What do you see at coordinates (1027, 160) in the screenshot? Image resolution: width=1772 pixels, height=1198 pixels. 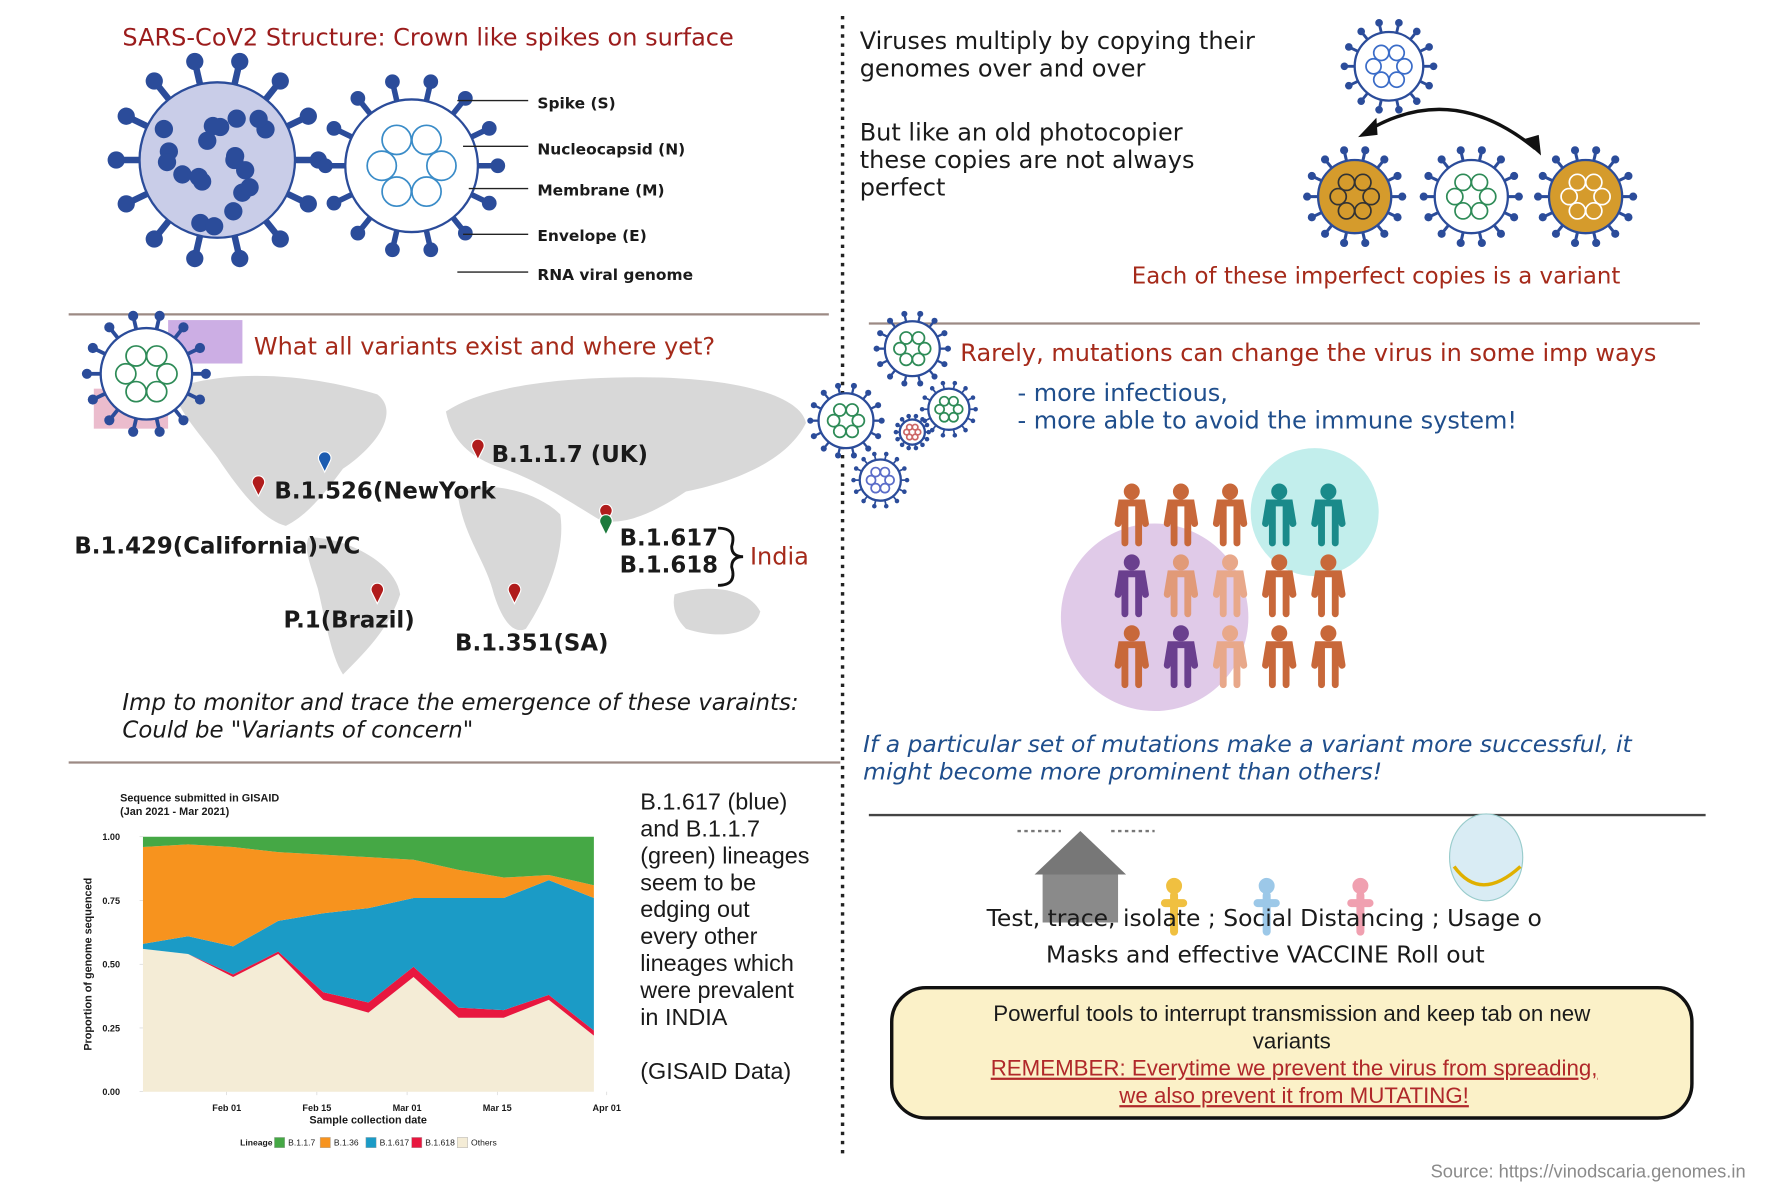 I see `text: these copies are not always` at bounding box center [1027, 160].